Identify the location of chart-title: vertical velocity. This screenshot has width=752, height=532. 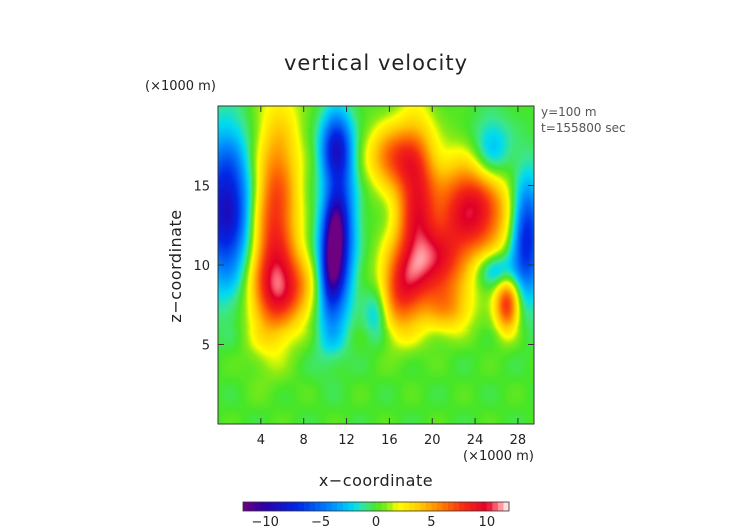
(376, 63).